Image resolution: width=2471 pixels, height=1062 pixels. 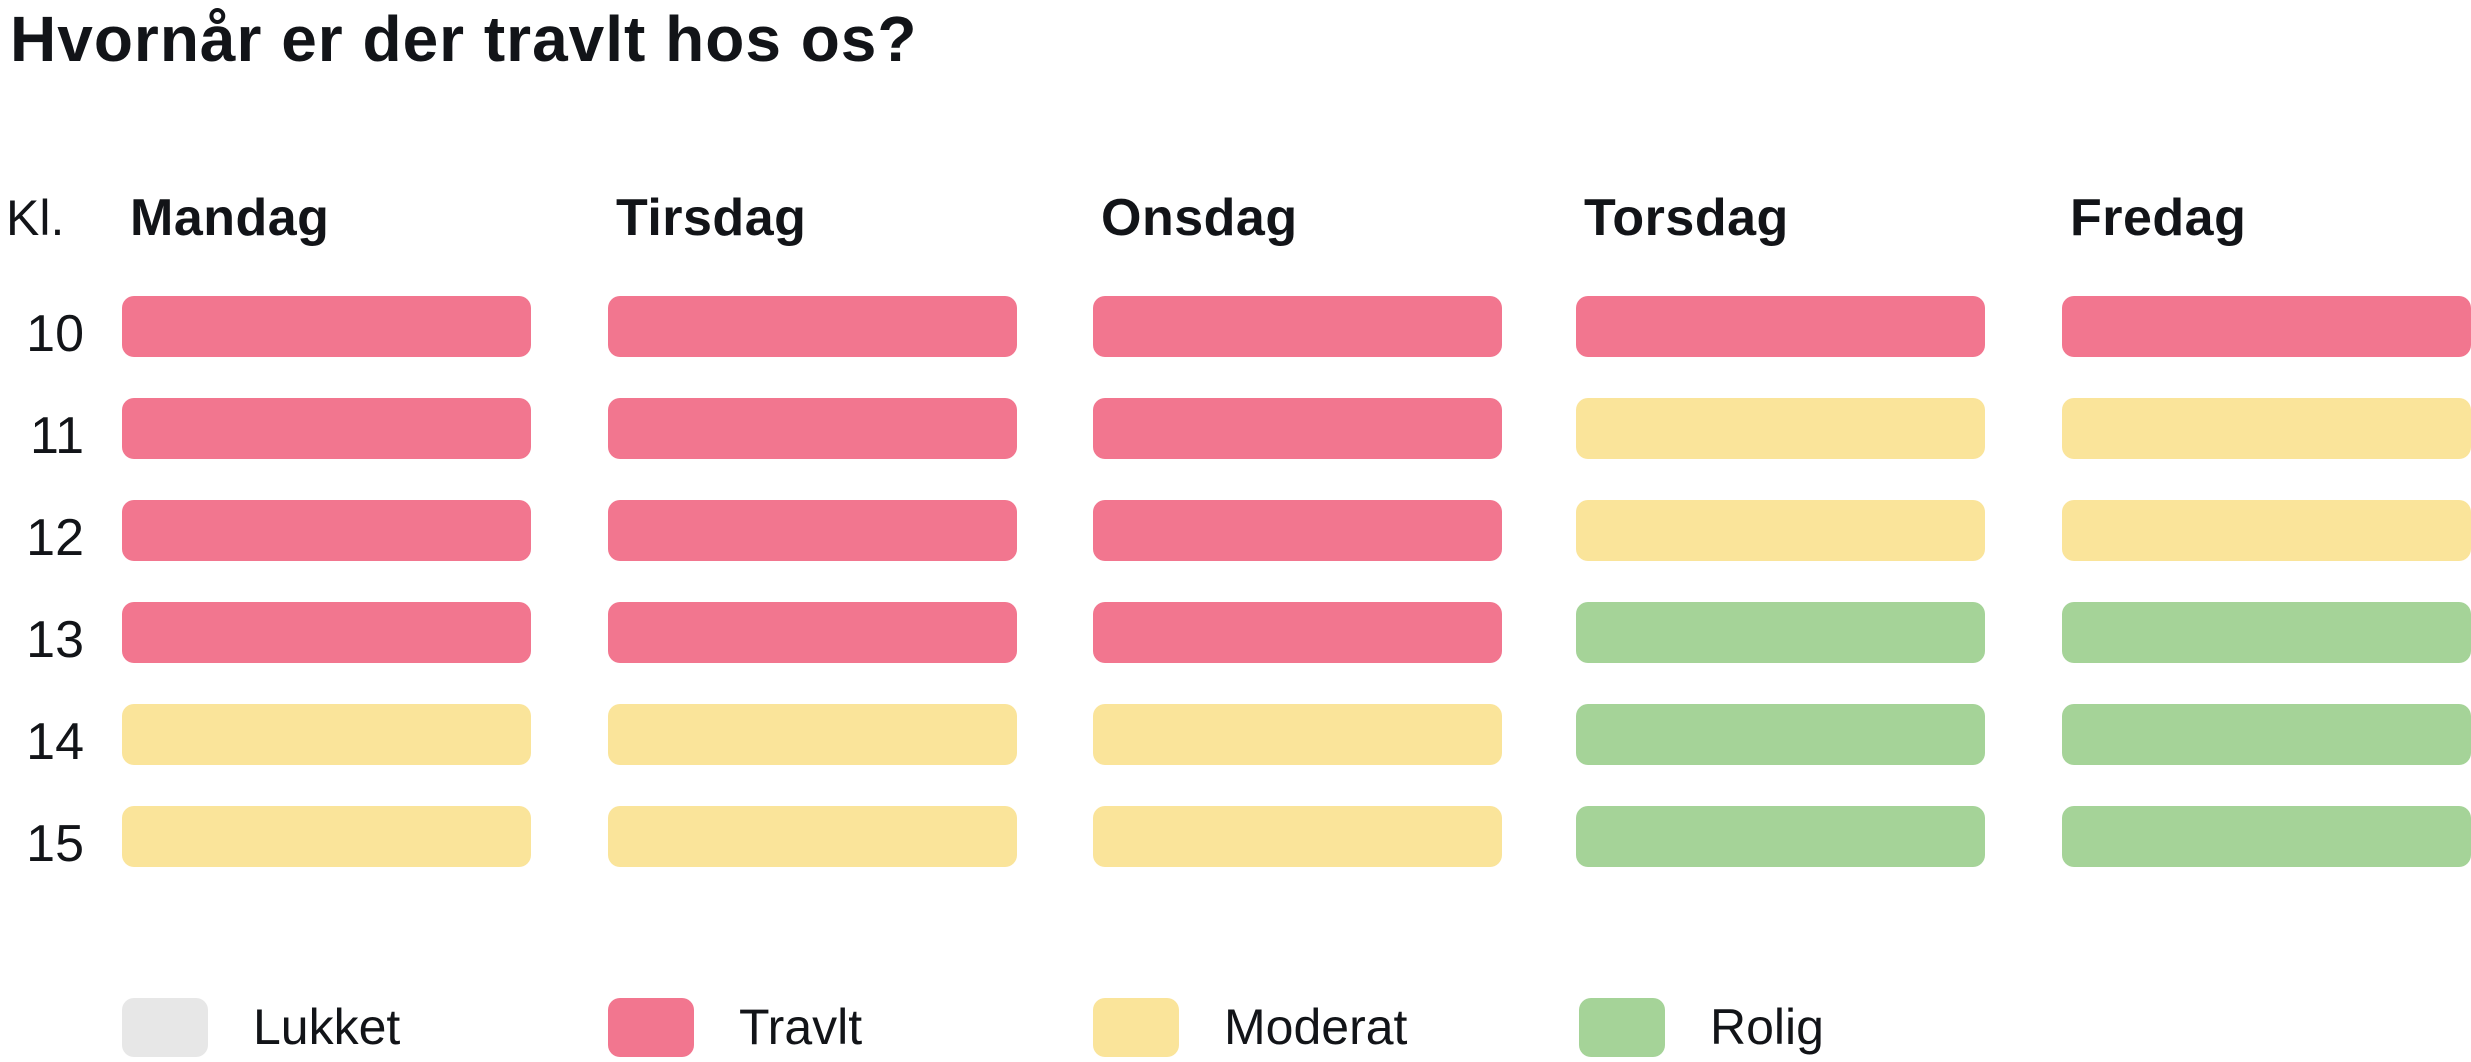 What do you see at coordinates (2266, 428) in the screenshot?
I see `cell-fredag-11-moderat` at bounding box center [2266, 428].